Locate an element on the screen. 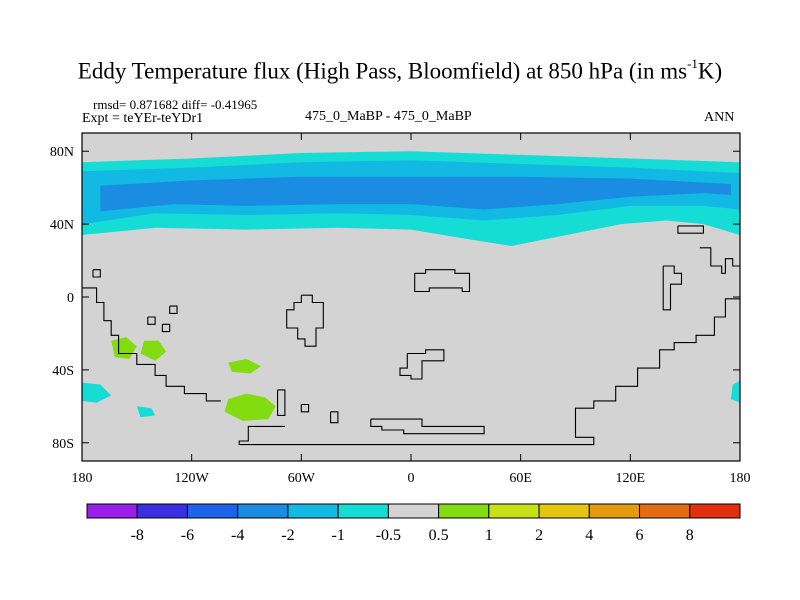  colorbar-label-7: 1 is located at coordinates (489, 535).